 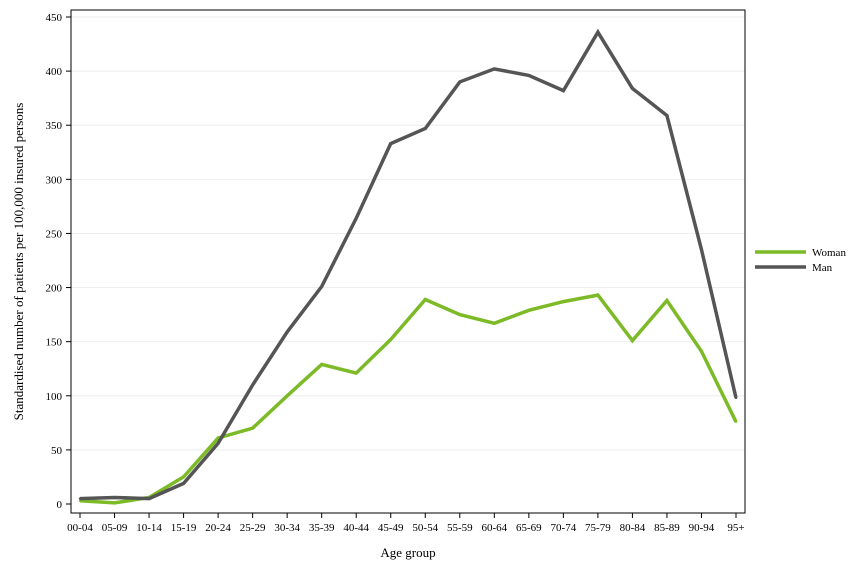 I want to click on y-tick-label: 50, so click(x=57, y=451).